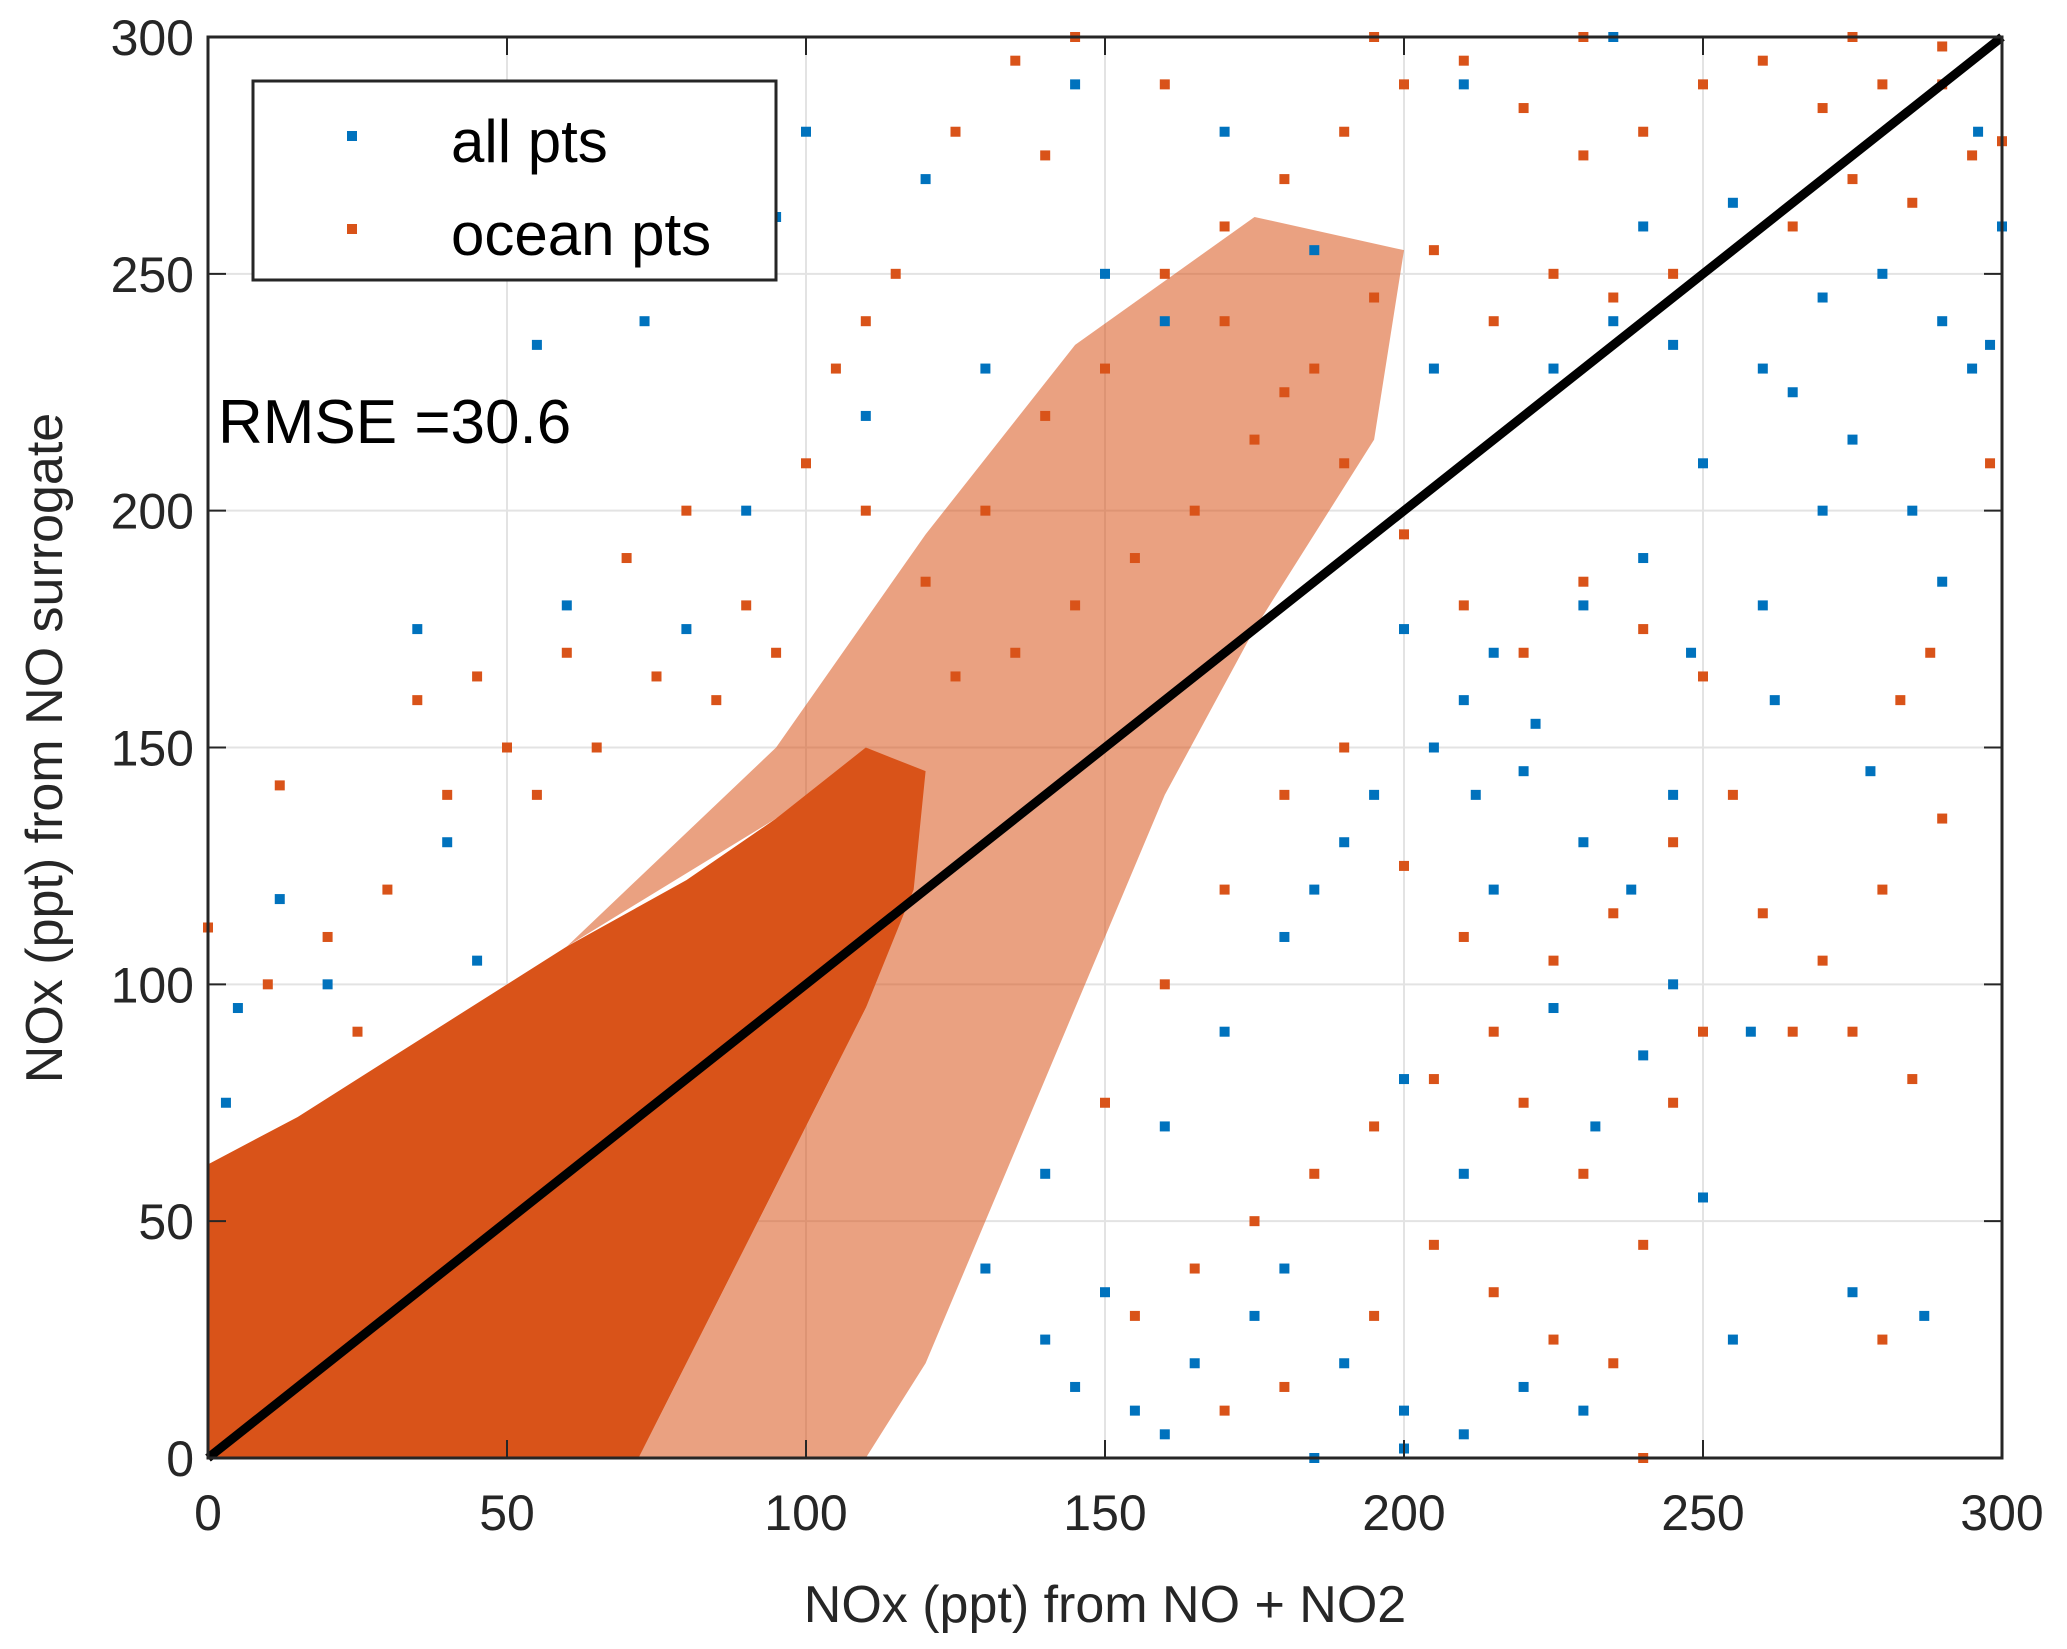  Describe the element at coordinates (581, 234) in the screenshot. I see `legend-label-ocean-pts: ocean pts` at that location.